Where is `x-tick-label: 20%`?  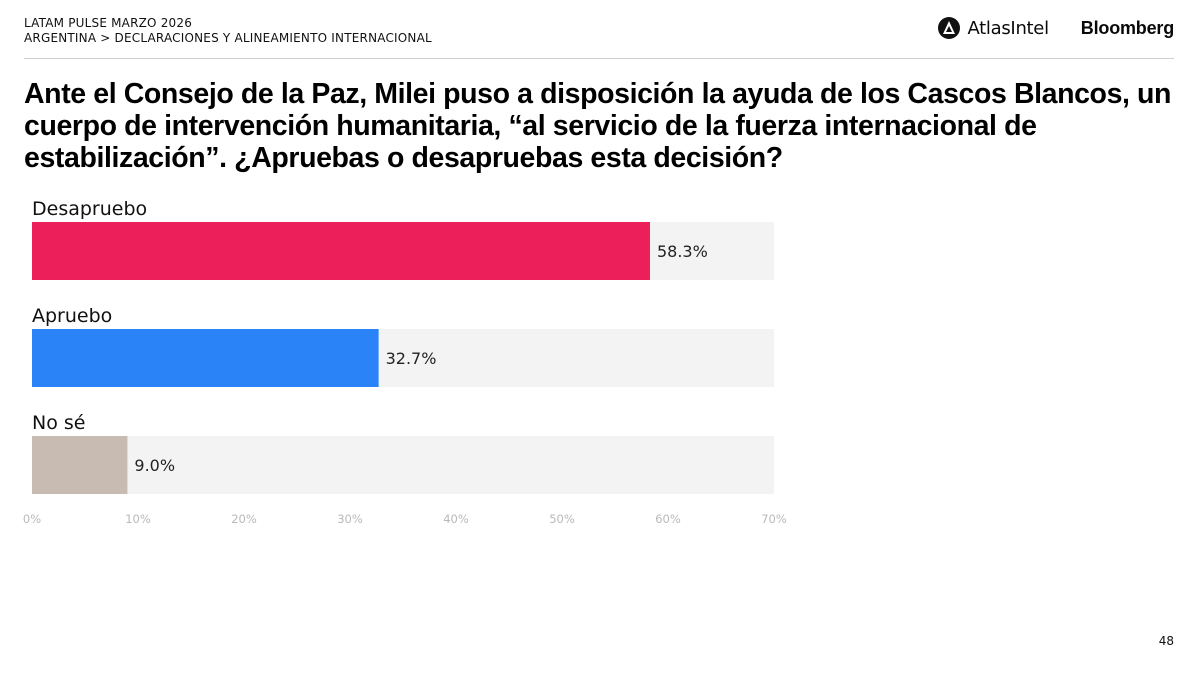 x-tick-label: 20% is located at coordinates (244, 519).